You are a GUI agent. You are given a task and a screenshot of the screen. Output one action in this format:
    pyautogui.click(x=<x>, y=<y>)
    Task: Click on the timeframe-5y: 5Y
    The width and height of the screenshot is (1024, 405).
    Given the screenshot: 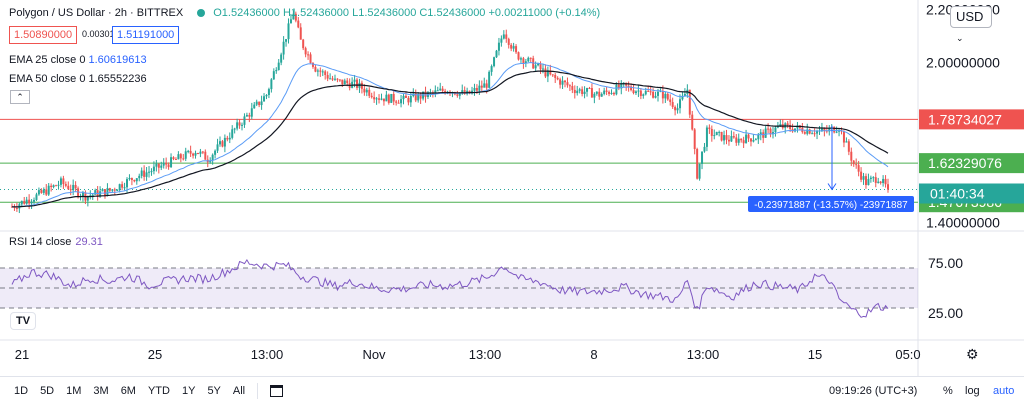 What is the action you would take?
    pyautogui.click(x=214, y=391)
    